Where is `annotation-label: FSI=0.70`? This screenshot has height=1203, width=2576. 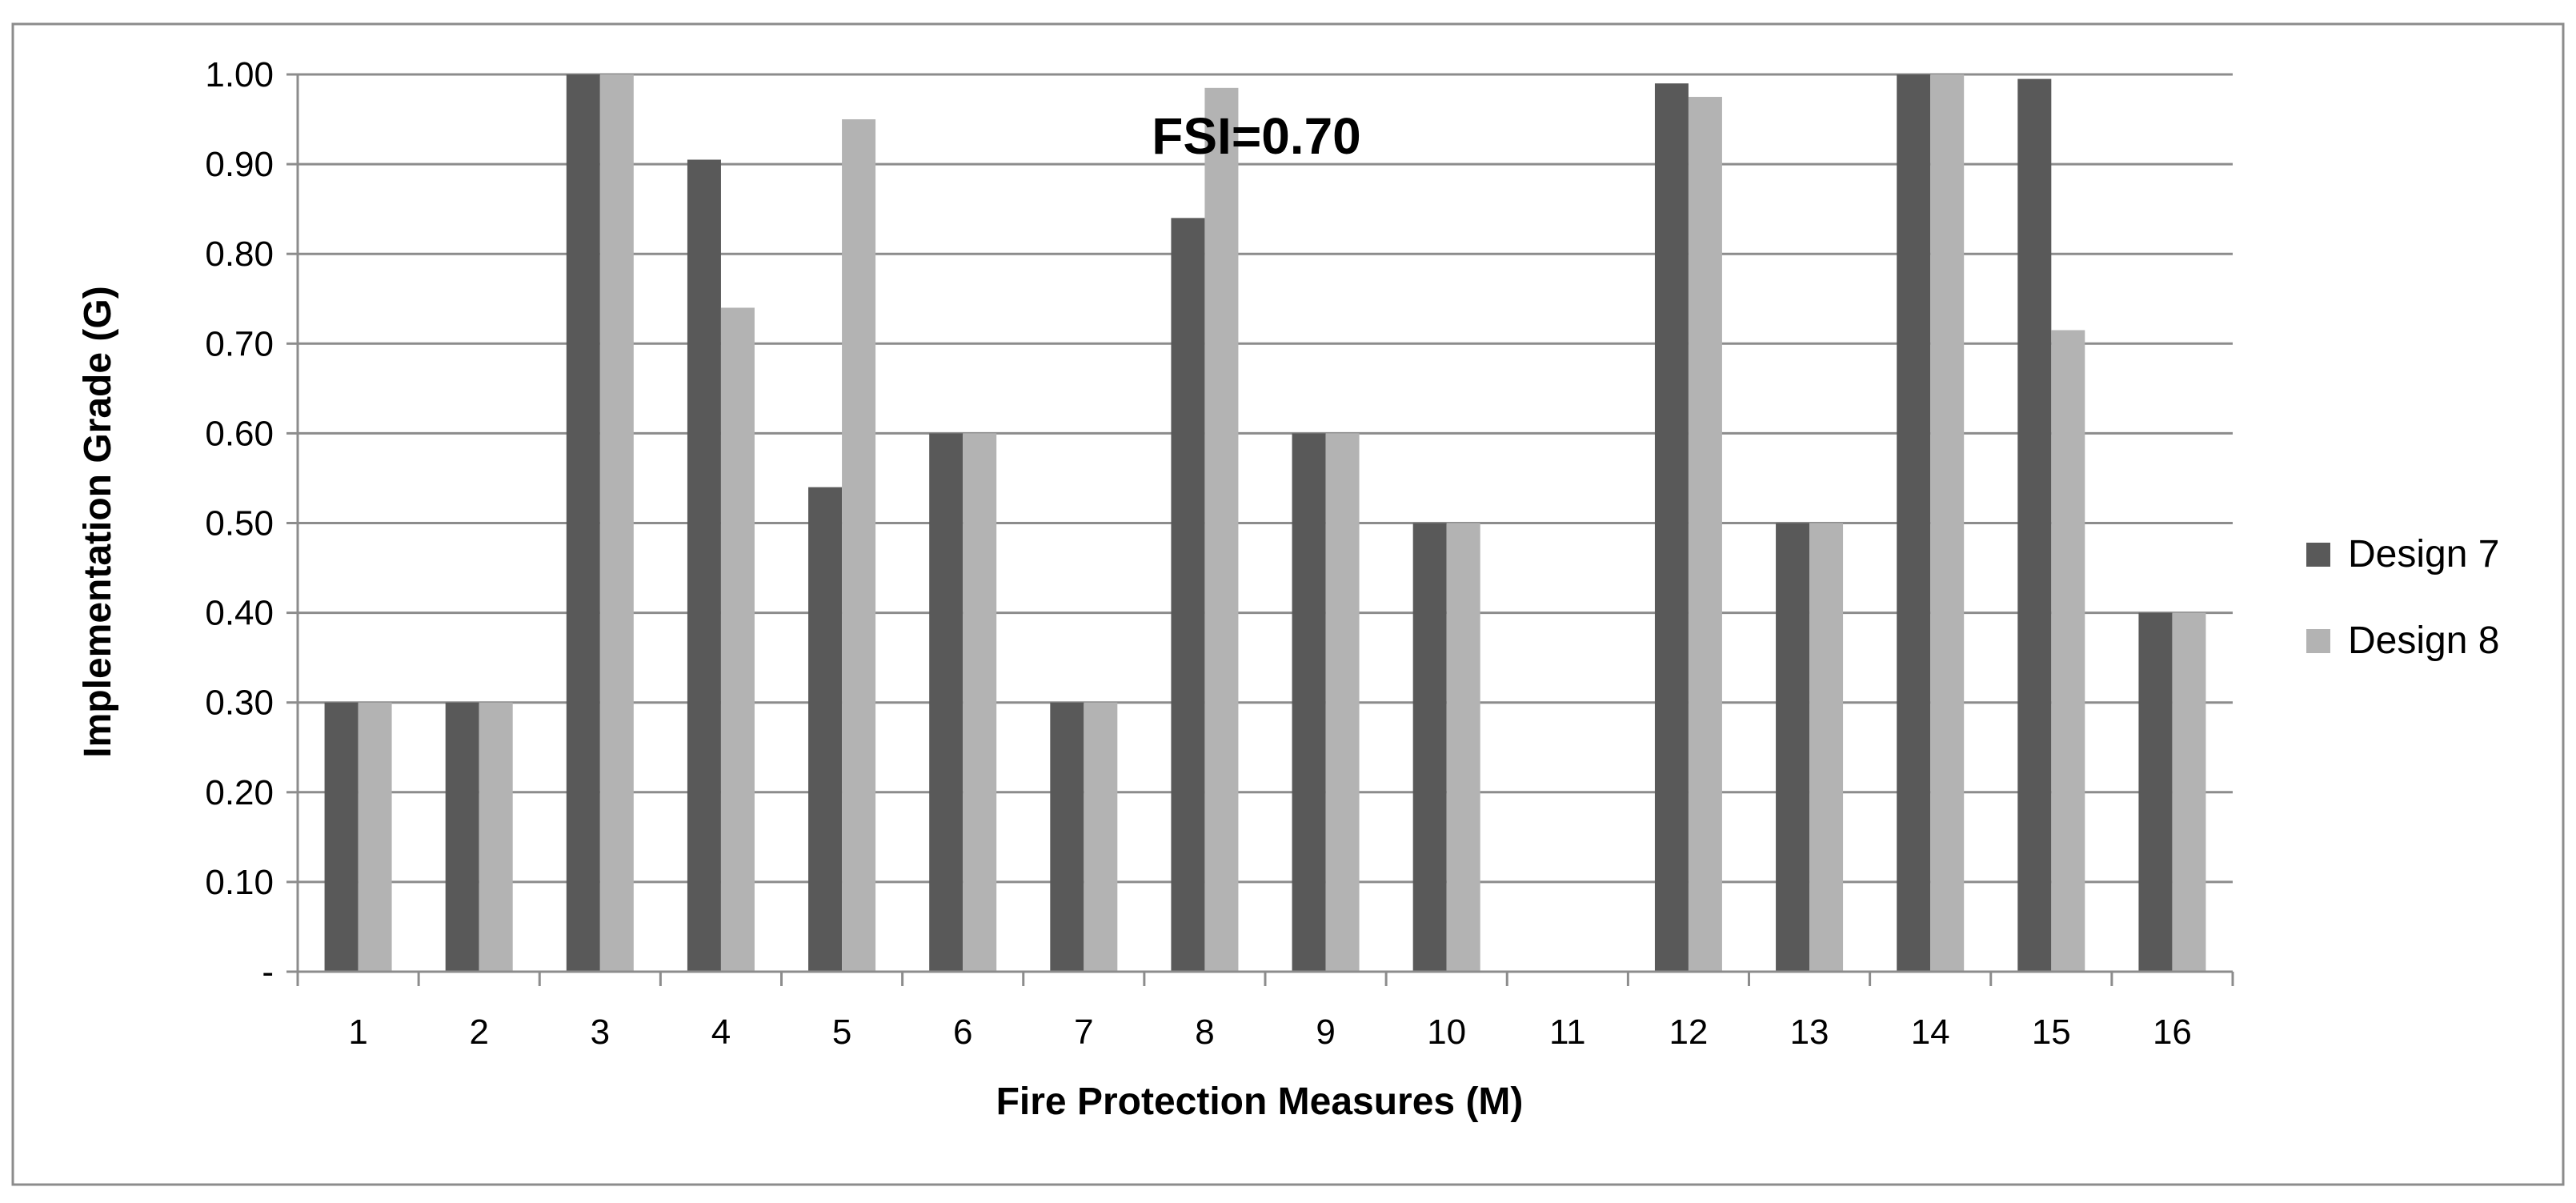
annotation-label: FSI=0.70 is located at coordinates (1256, 136).